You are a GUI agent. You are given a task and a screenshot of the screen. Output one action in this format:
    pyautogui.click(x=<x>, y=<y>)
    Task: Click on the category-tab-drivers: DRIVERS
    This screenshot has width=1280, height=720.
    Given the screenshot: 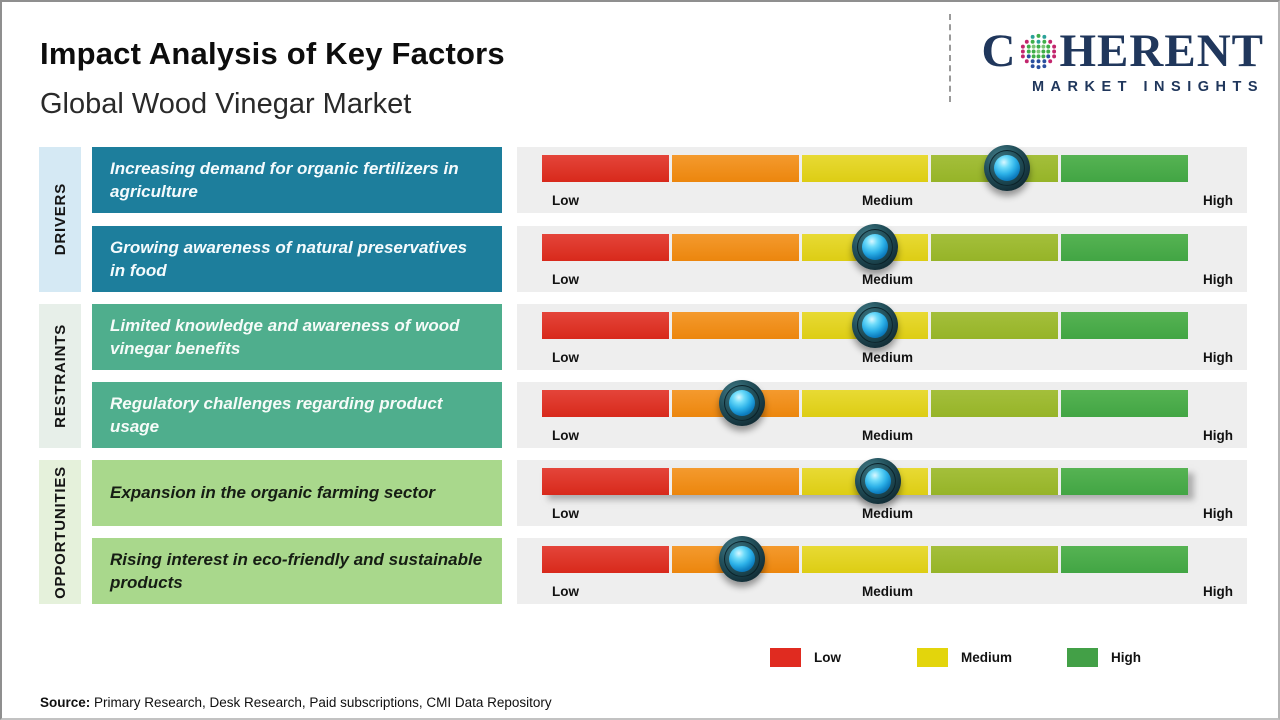 What is the action you would take?
    pyautogui.click(x=60, y=219)
    